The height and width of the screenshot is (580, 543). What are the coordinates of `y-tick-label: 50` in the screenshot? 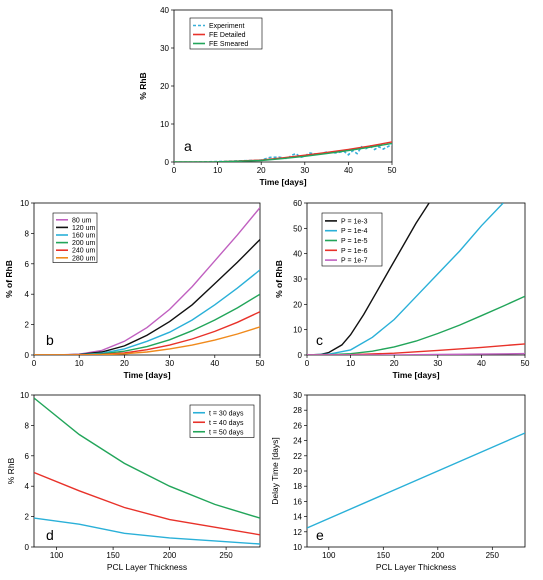 It's located at (297, 228).